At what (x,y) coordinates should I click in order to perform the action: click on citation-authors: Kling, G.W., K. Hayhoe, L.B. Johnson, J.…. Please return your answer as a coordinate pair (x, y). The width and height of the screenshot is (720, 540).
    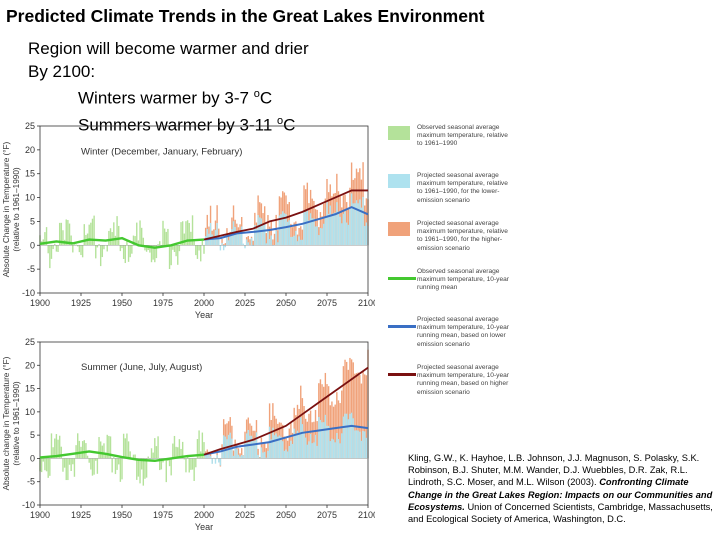
    Looking at the image, I should click on (554, 470).